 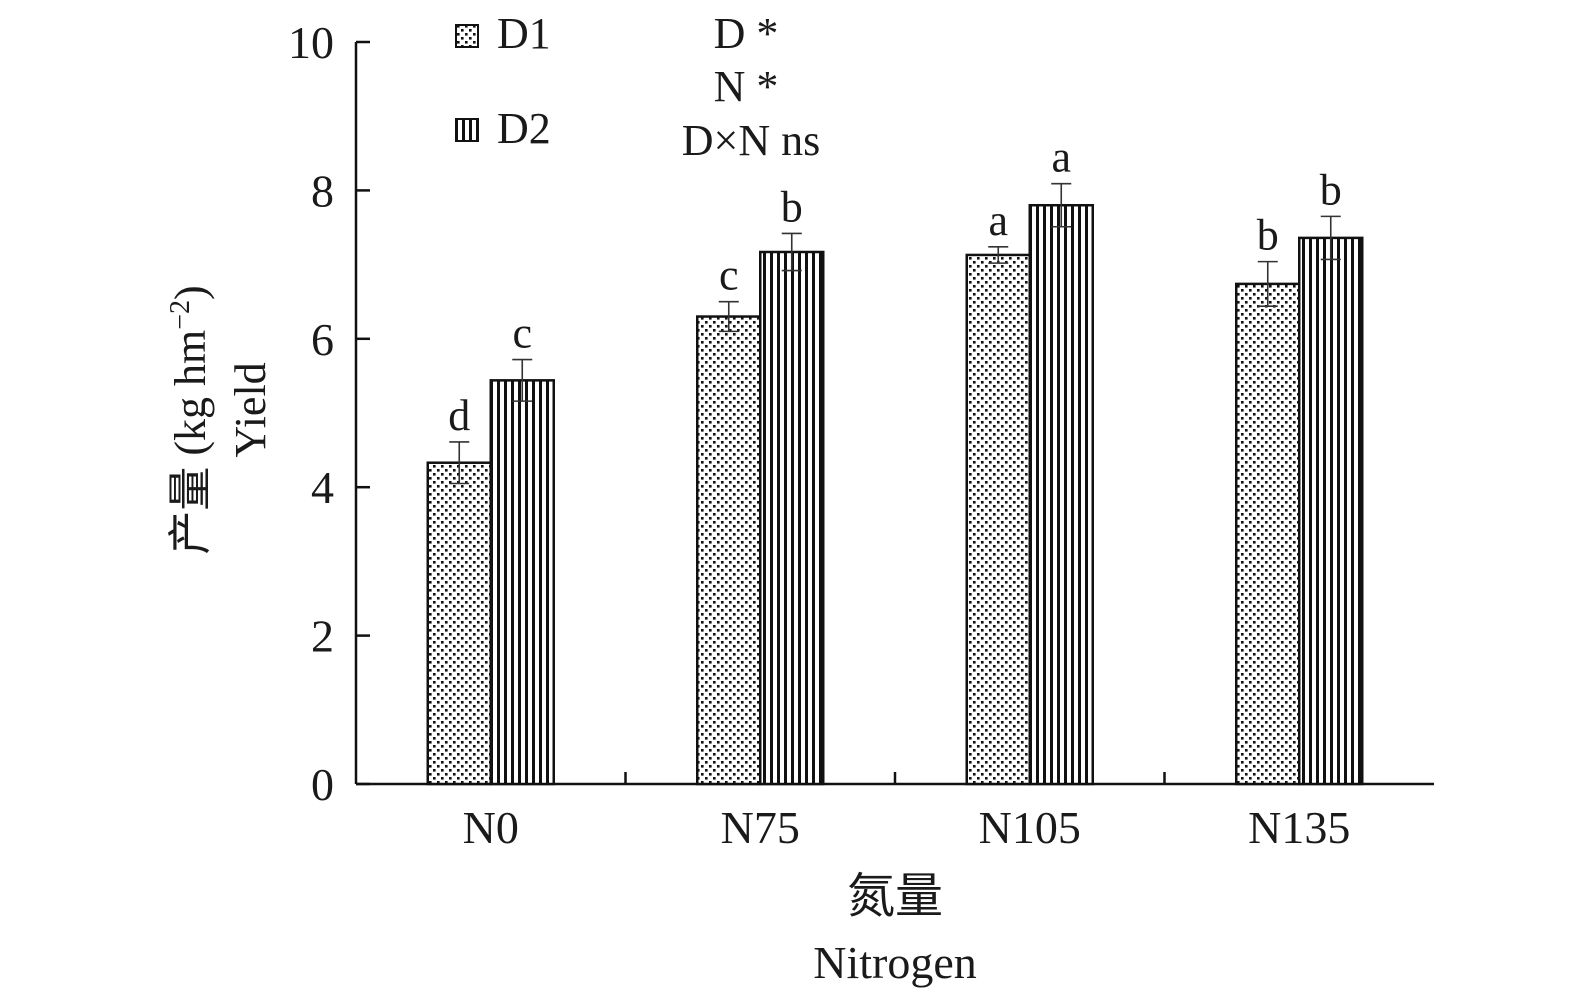 I want to click on x-tick-label: N0, so click(x=491, y=827).